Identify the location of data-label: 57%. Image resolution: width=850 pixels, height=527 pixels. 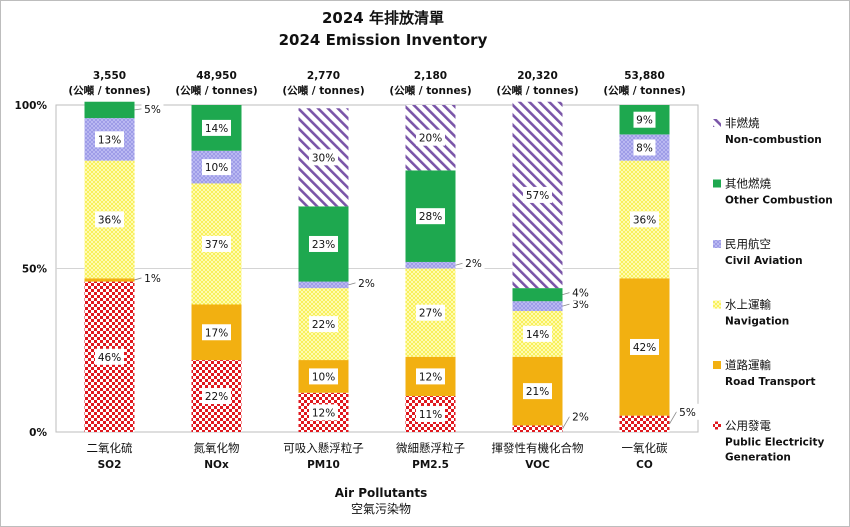
(537, 196).